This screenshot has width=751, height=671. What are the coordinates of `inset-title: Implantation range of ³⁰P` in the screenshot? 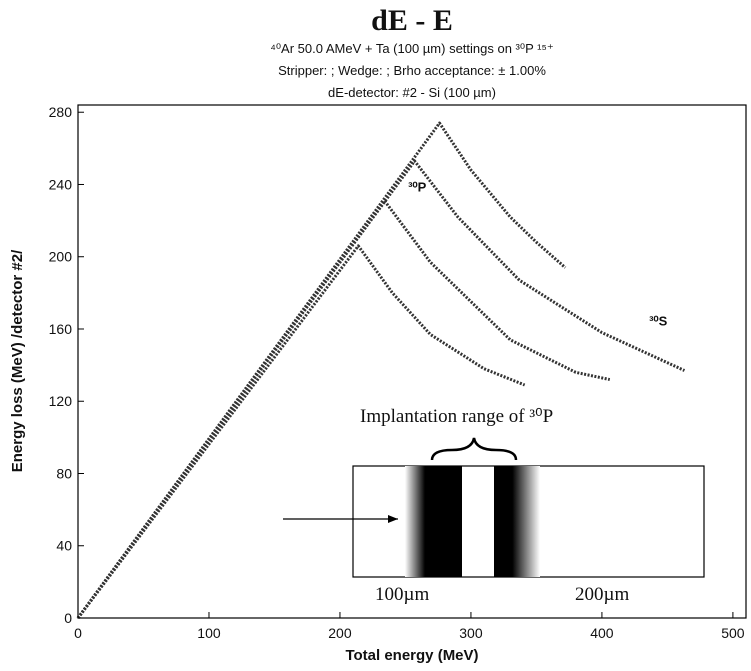 It's located at (456, 416).